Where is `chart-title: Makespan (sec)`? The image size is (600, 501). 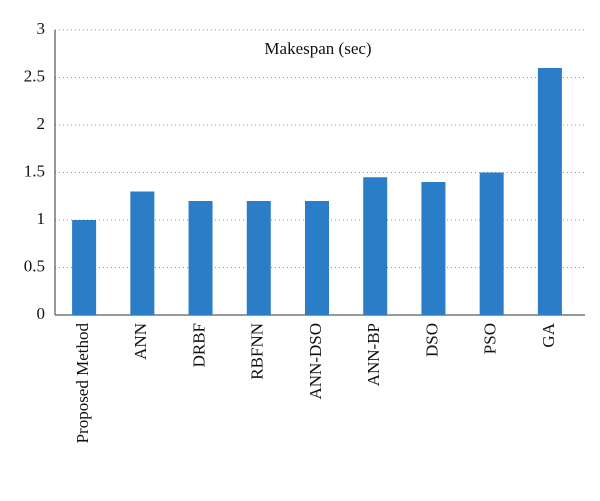 chart-title: Makespan (sec) is located at coordinates (317, 48).